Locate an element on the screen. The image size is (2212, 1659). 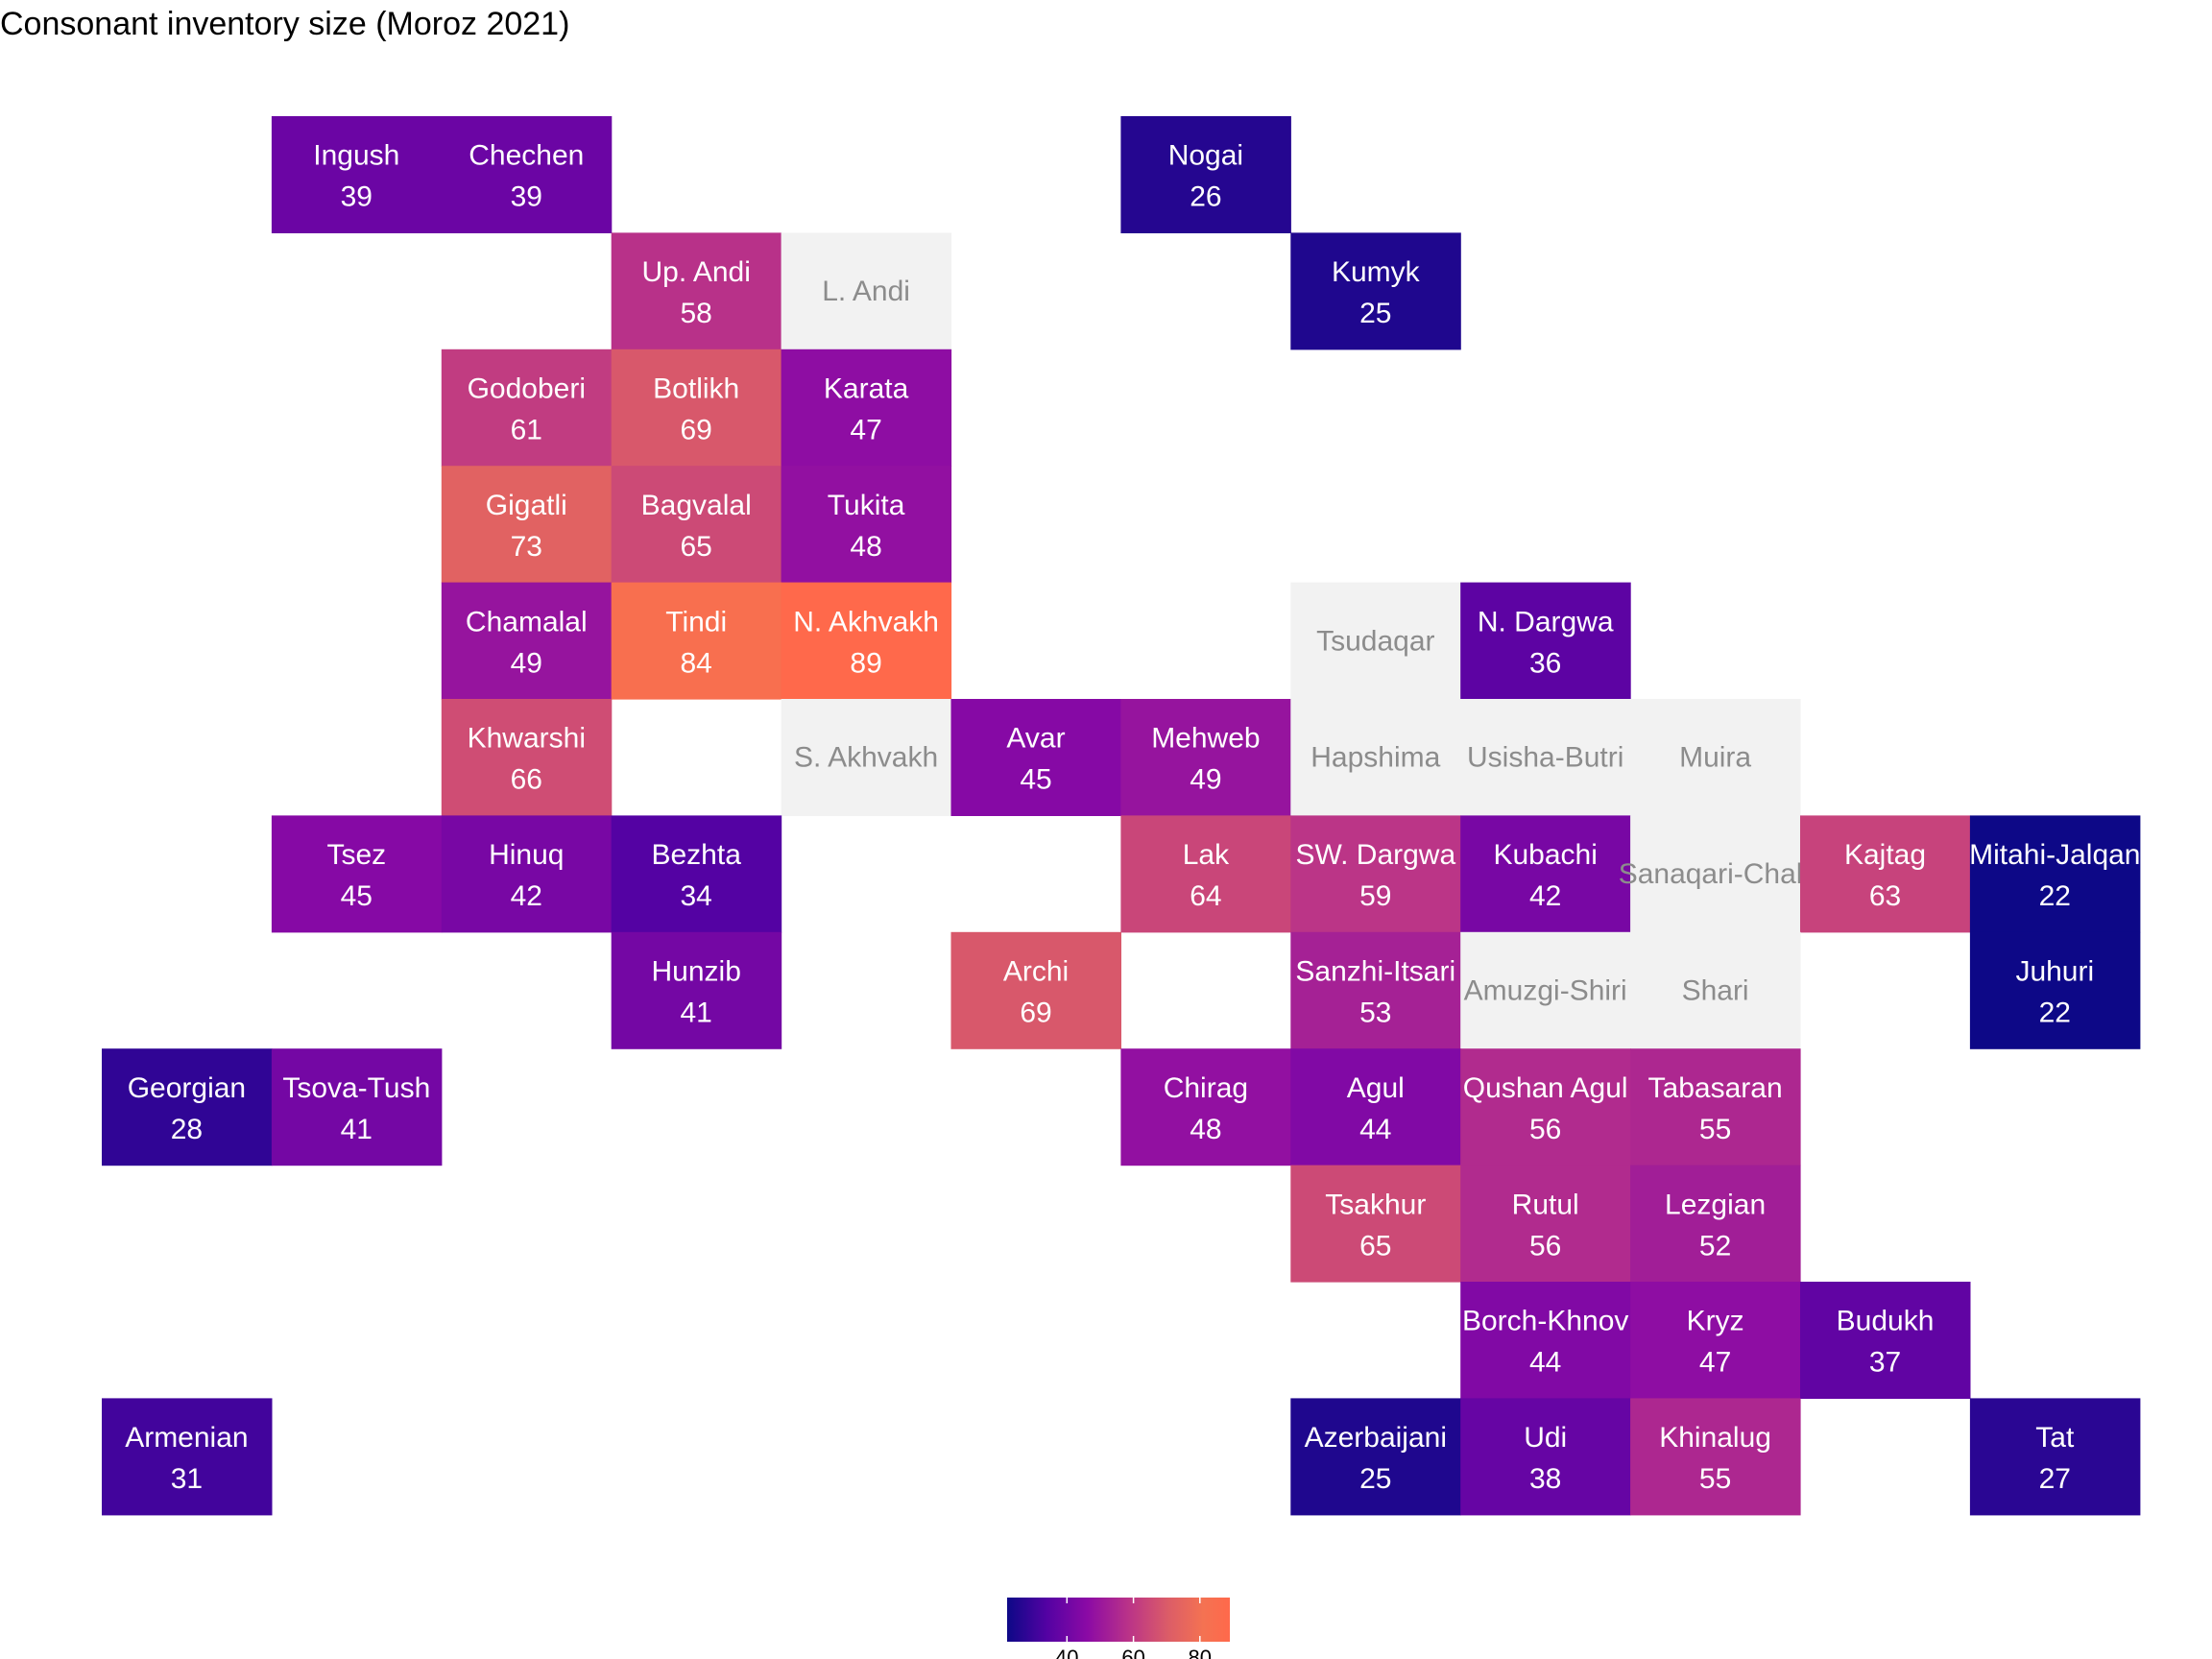
tile-value: 49 is located at coordinates (1205, 780).